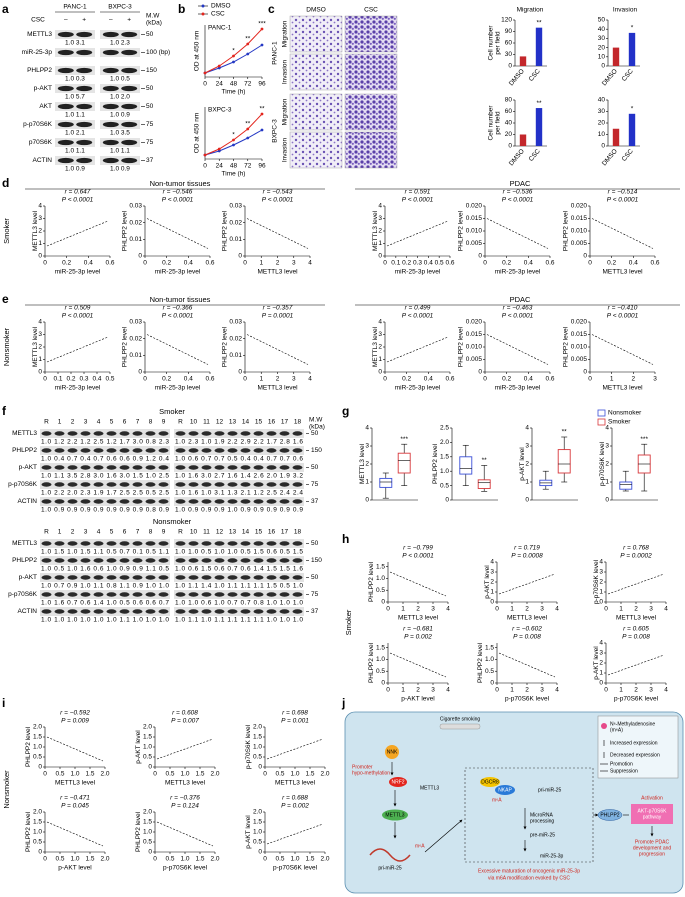  I want to click on significance: **, so click(539, 22).